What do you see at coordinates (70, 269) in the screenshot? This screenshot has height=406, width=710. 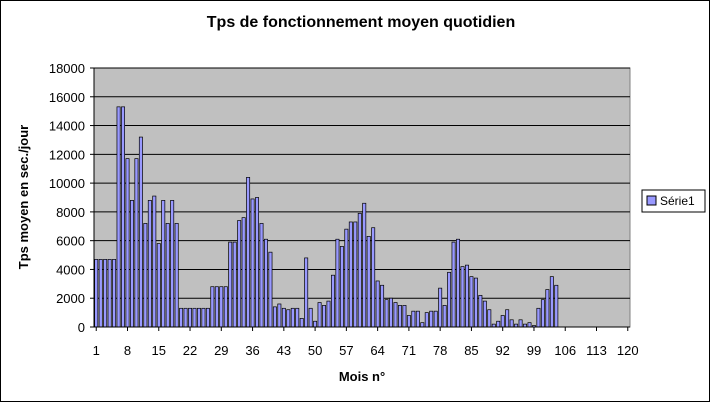 I see `y-tick-label: 4000` at bounding box center [70, 269].